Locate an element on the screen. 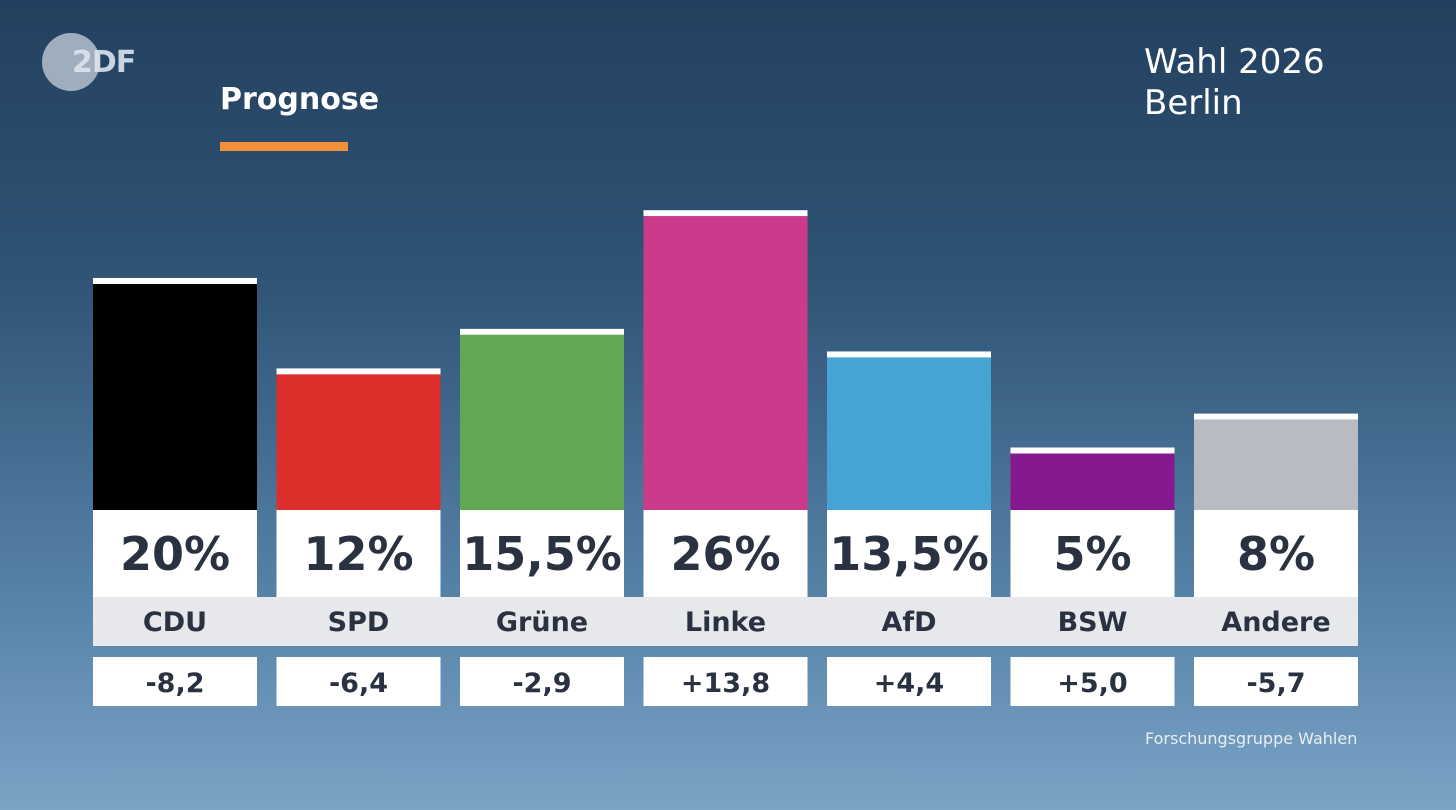  change-box-cdu is located at coordinates (175, 681).